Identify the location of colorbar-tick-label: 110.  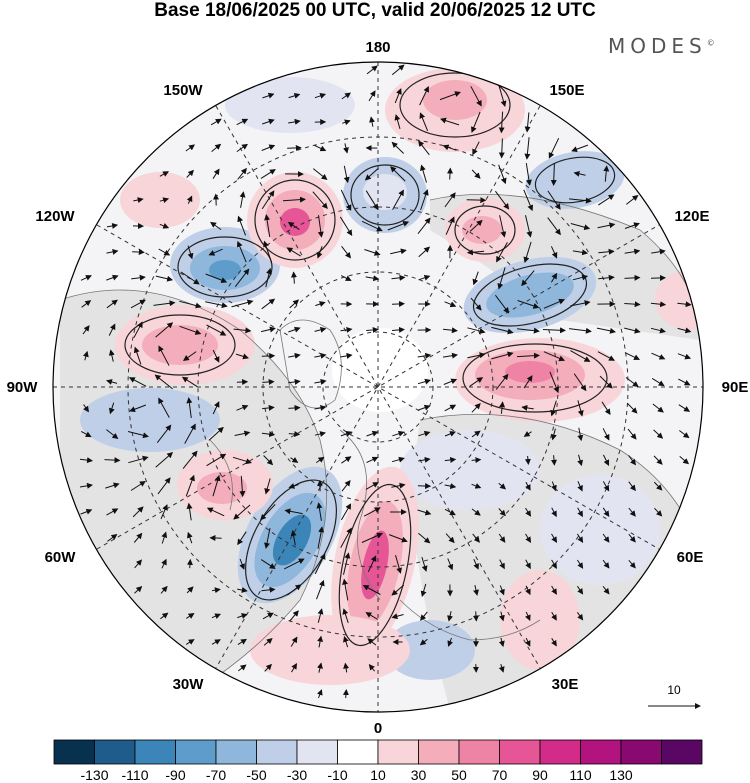
(580, 775).